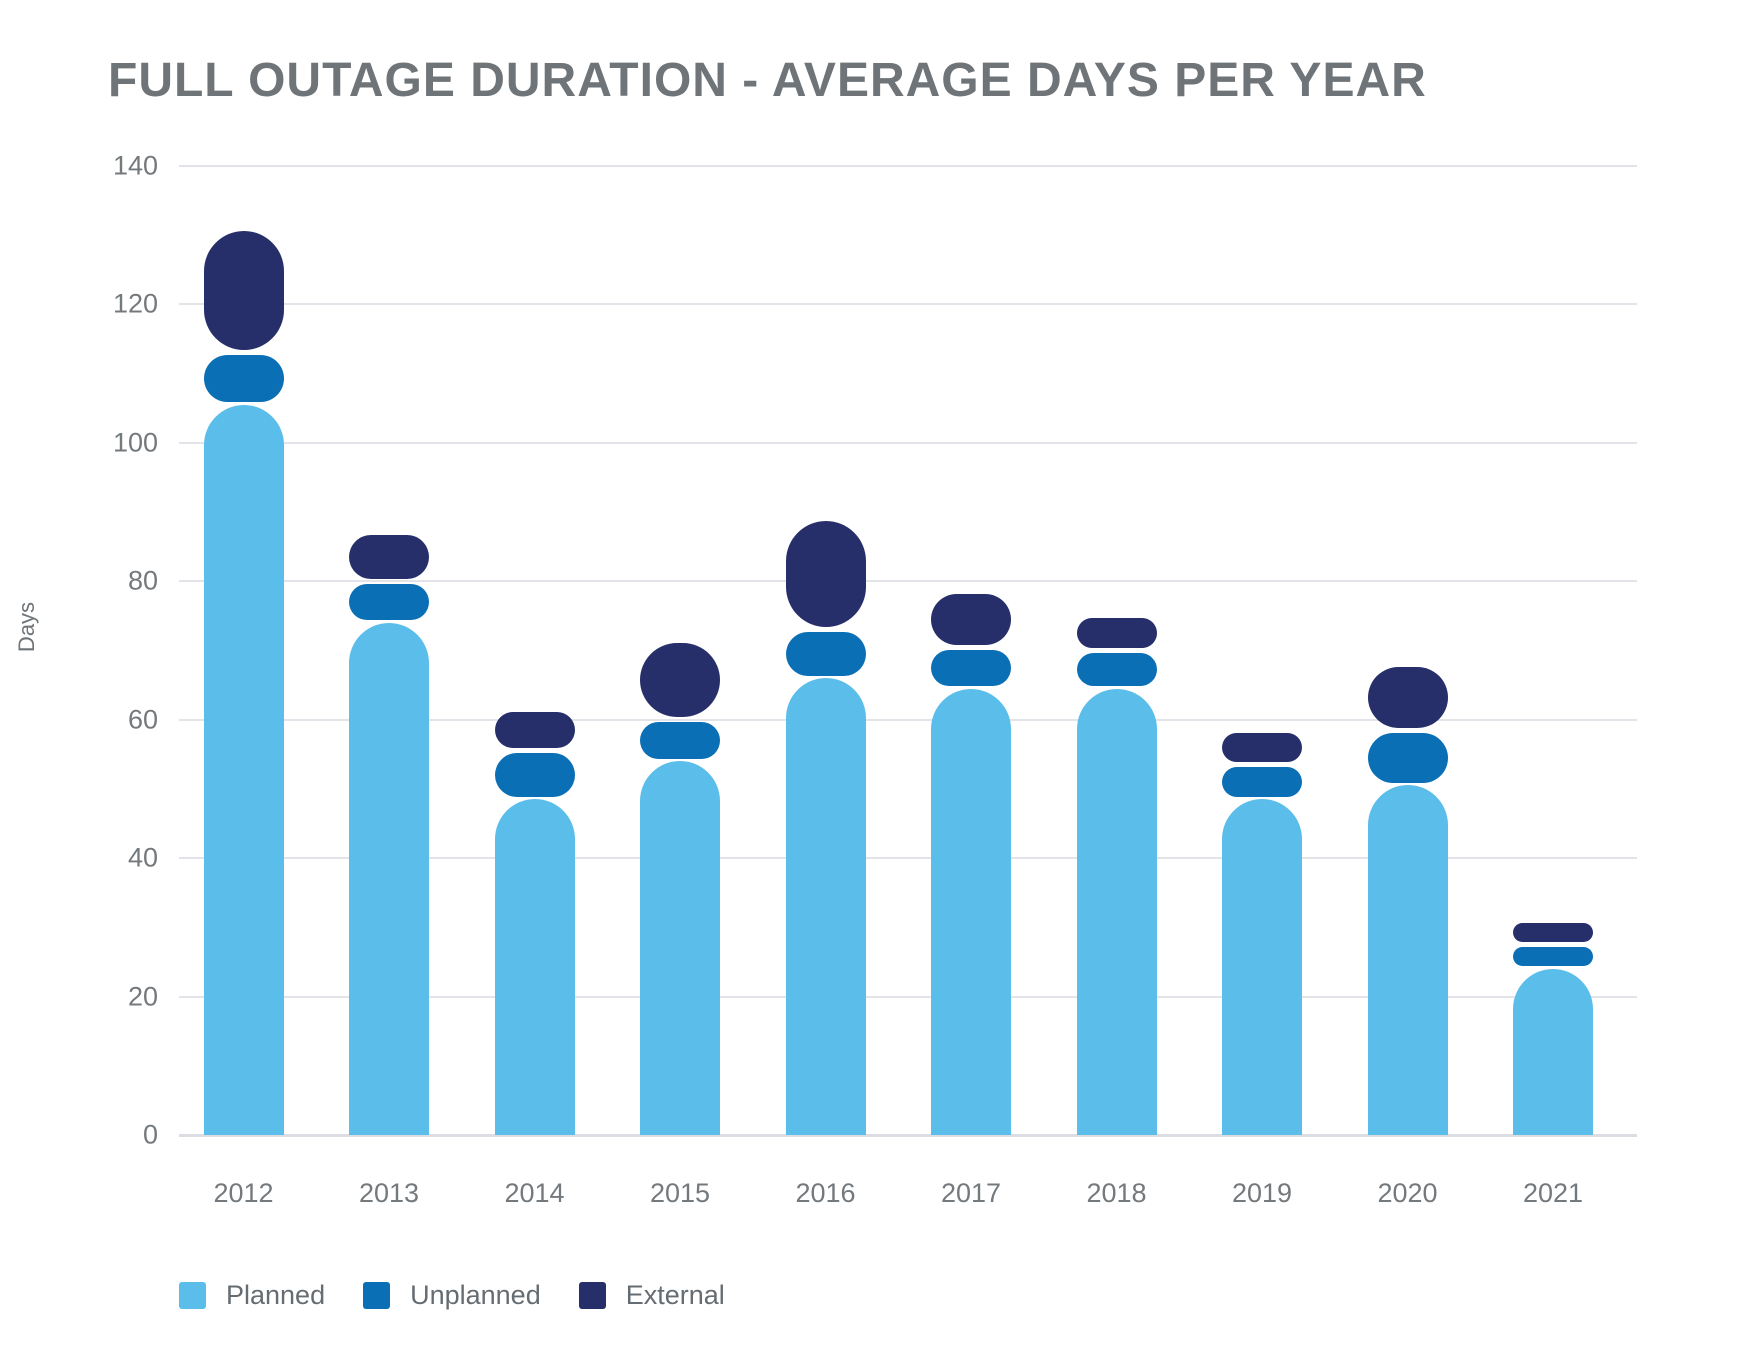 The image size is (1754, 1359). Describe the element at coordinates (534, 730) in the screenshot. I see `bar-segment-external-2014` at that location.